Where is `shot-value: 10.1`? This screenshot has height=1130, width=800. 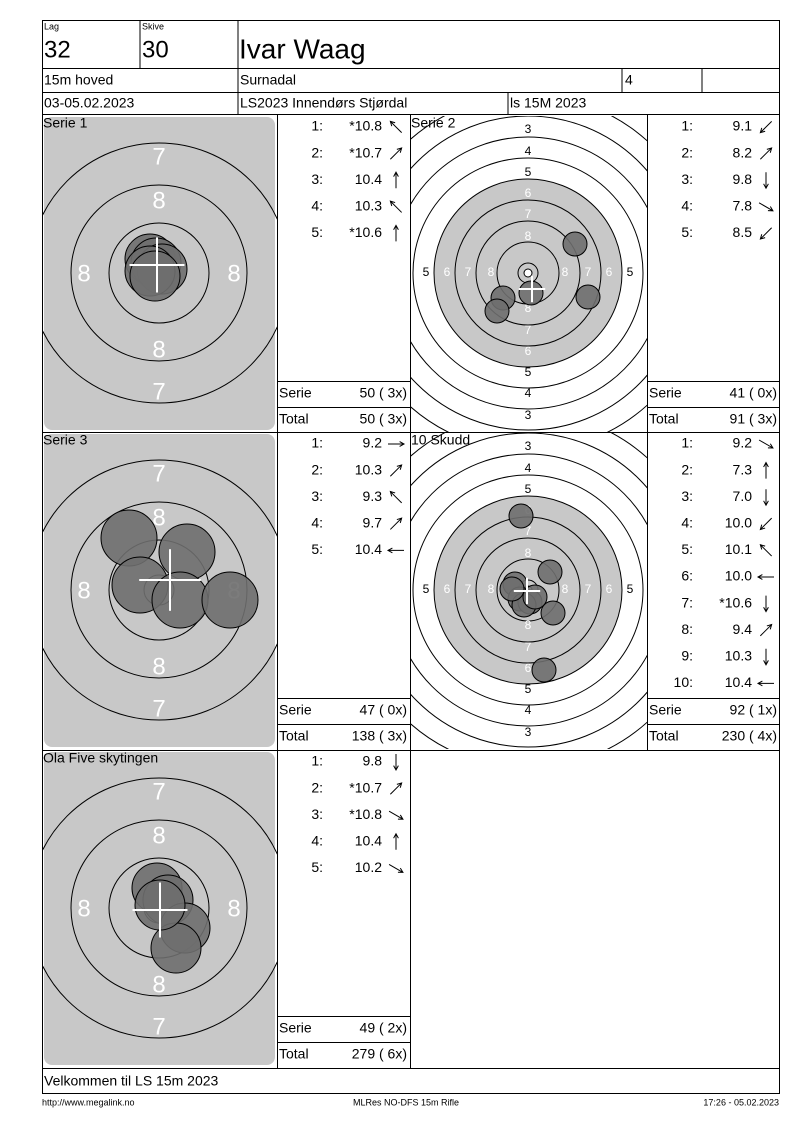
shot-value: 10.1 is located at coordinates (738, 549).